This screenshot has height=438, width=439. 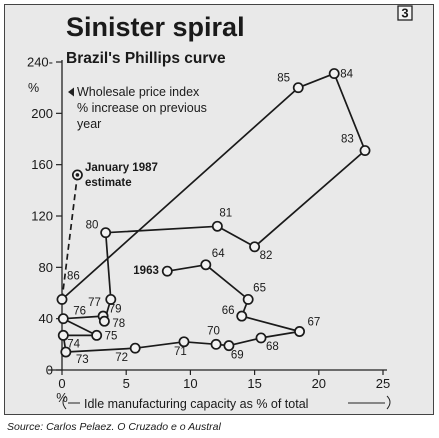 What do you see at coordinates (79, 312) in the screenshot?
I see `point-label-76: 76` at bounding box center [79, 312].